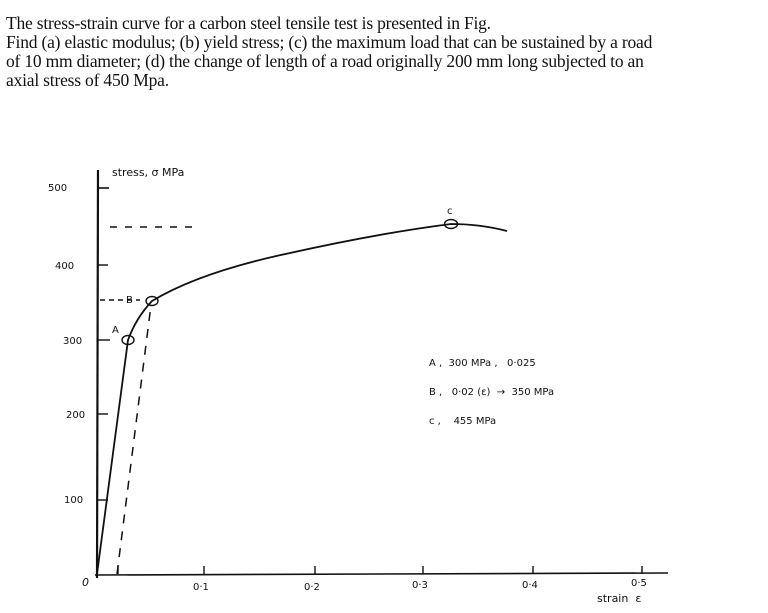 The height and width of the screenshot is (613, 768). What do you see at coordinates (312, 587) in the screenshot?
I see `xtick-label-0.2: 0·2` at bounding box center [312, 587].